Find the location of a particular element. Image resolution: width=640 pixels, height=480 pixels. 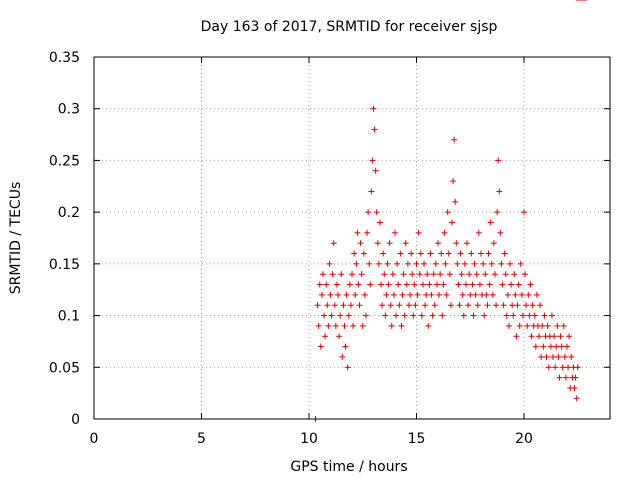

y-tick-label: 0.3 is located at coordinates (69, 110).